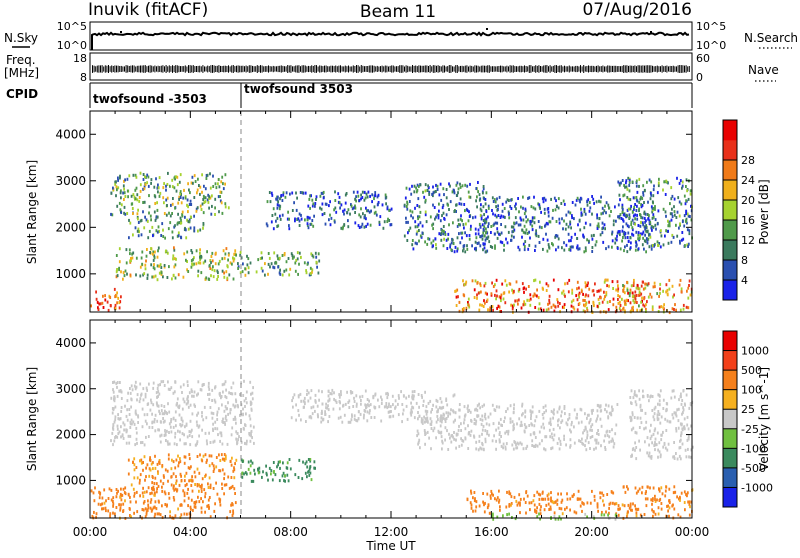  What do you see at coordinates (398, 12) in the screenshot?
I see `beam-title: Beam 11` at bounding box center [398, 12].